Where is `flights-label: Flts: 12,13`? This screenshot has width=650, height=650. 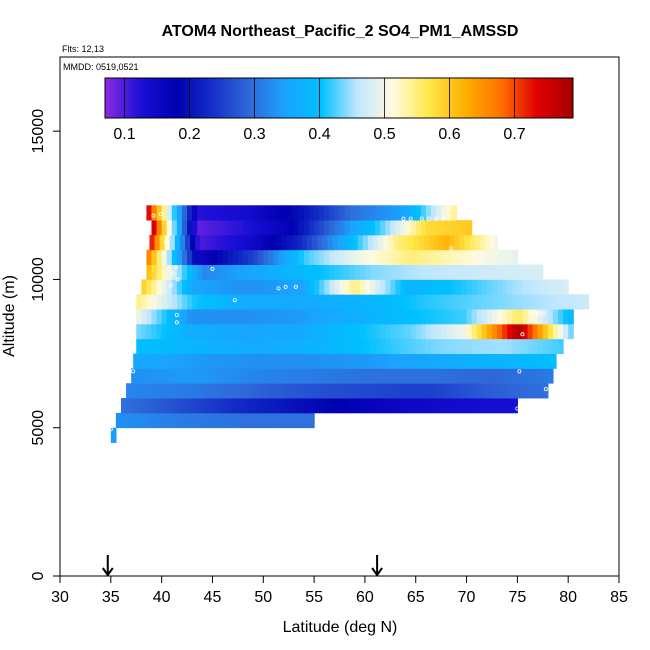
flights-label: Flts: 12,13 is located at coordinates (83, 49).